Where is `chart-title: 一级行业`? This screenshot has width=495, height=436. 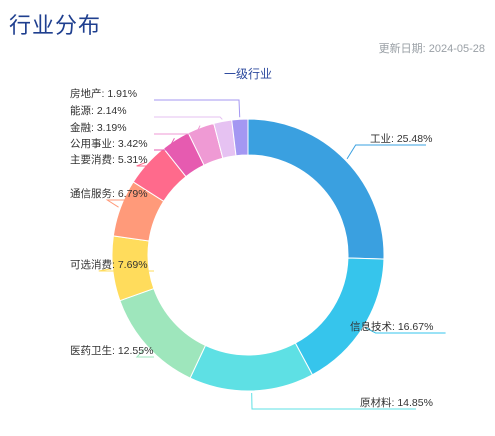
chart-title: 一级行业 is located at coordinates (248, 74).